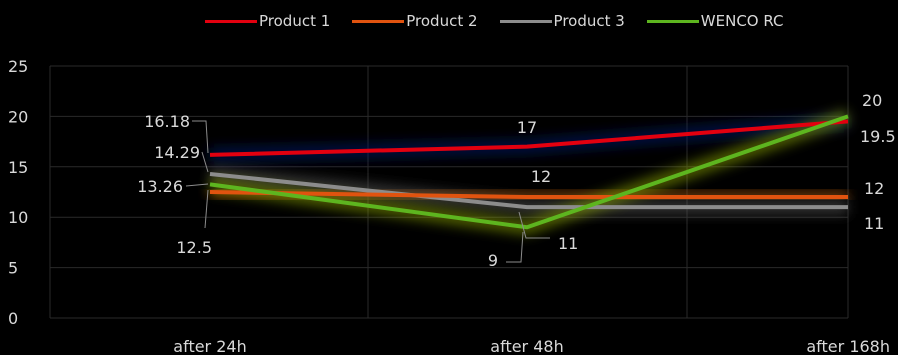  What do you see at coordinates (526, 346) in the screenshot?
I see `x-tick-label: after 48h` at bounding box center [526, 346].